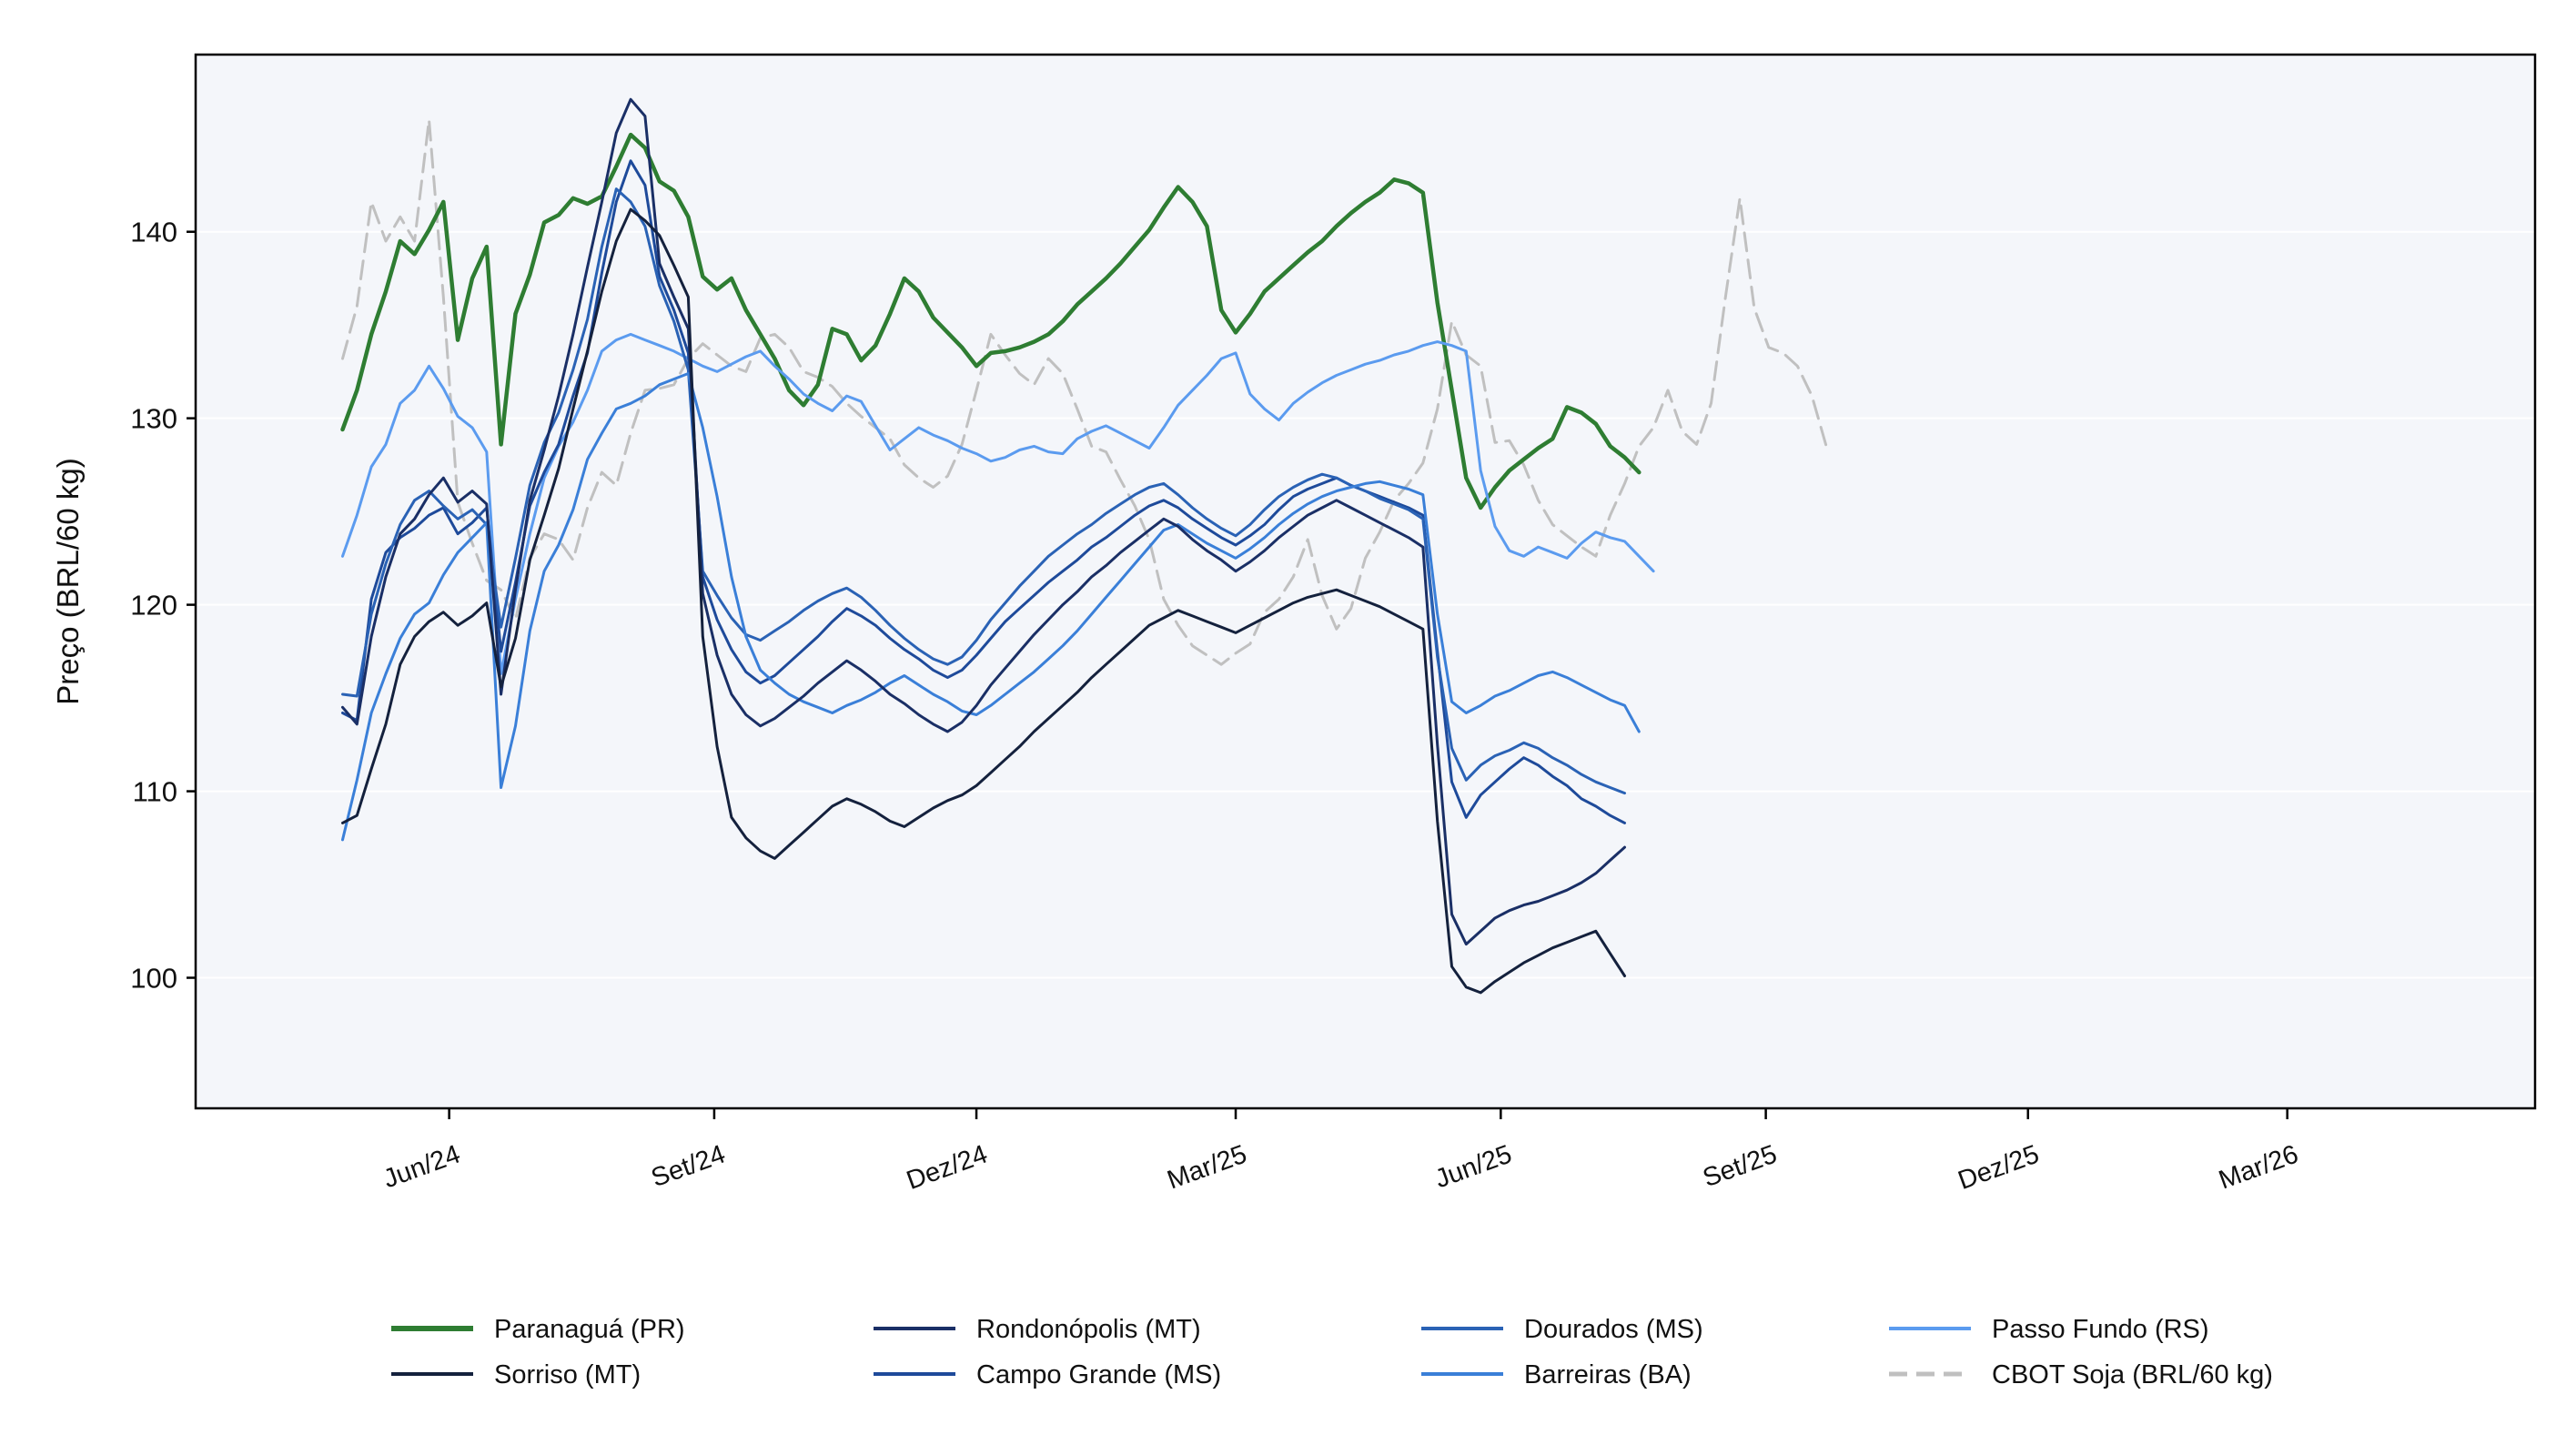 The width and height of the screenshot is (2576, 1455). Describe the element at coordinates (155, 792) in the screenshot. I see `y-tick-label: 110` at that location.